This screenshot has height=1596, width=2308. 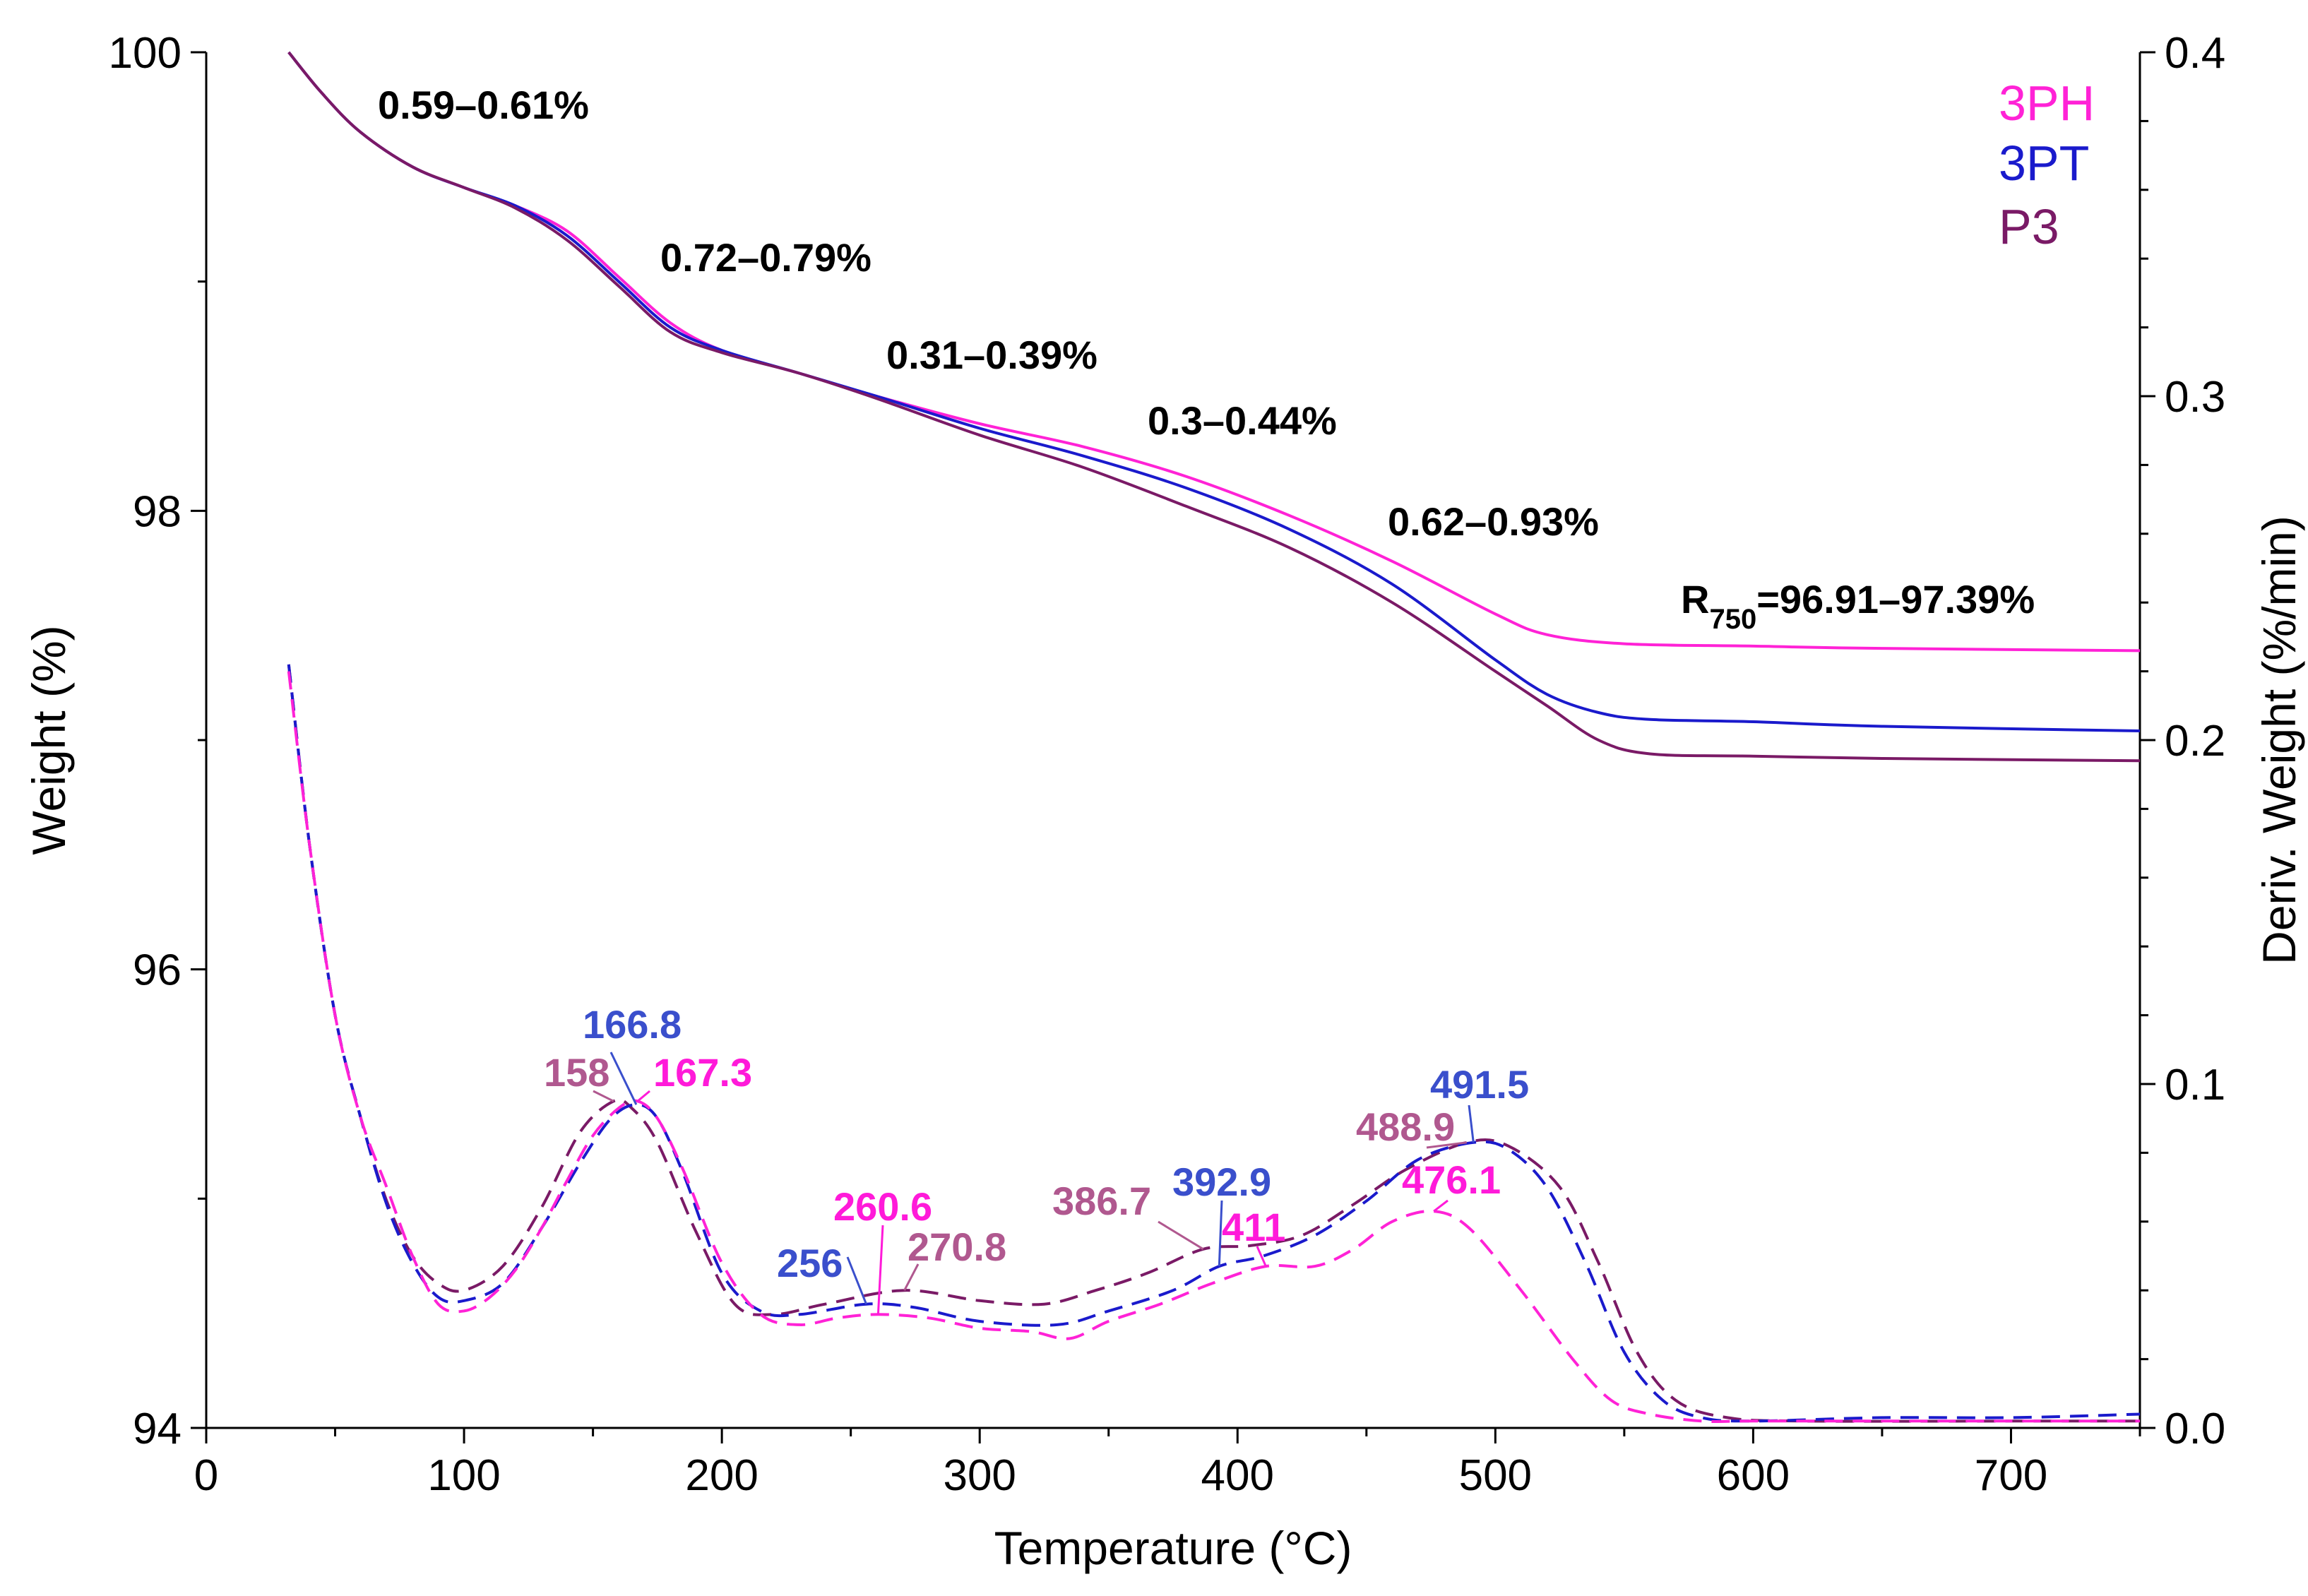 I want to click on y2-tick-label: 0.4, so click(x=2195, y=54).